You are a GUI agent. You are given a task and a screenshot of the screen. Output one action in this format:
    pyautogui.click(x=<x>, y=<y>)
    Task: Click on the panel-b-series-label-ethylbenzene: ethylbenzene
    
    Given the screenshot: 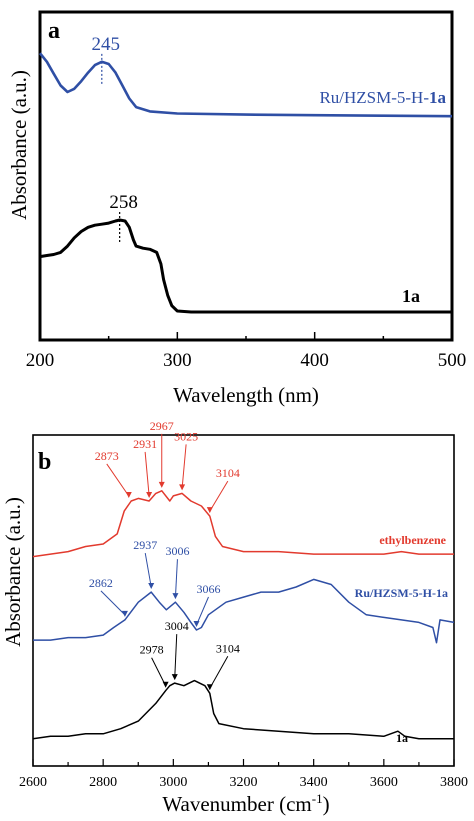 What is the action you would take?
    pyautogui.click(x=412, y=540)
    